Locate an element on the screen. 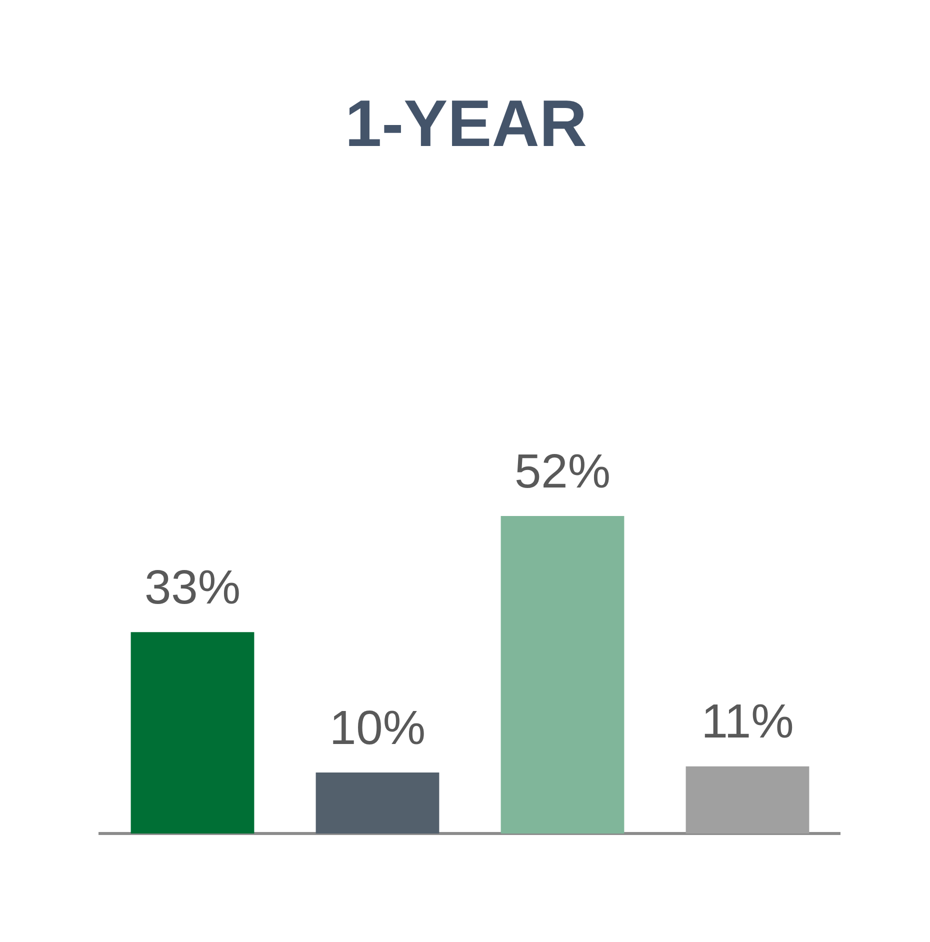 The width and height of the screenshot is (930, 942). chart-title: 1-YEAR is located at coordinates (466, 123).